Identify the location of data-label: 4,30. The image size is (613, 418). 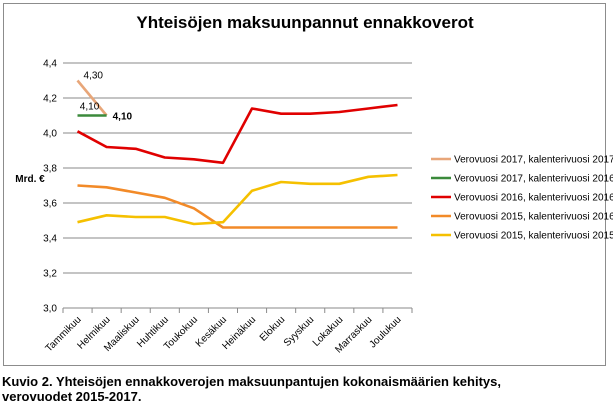
(94, 76).